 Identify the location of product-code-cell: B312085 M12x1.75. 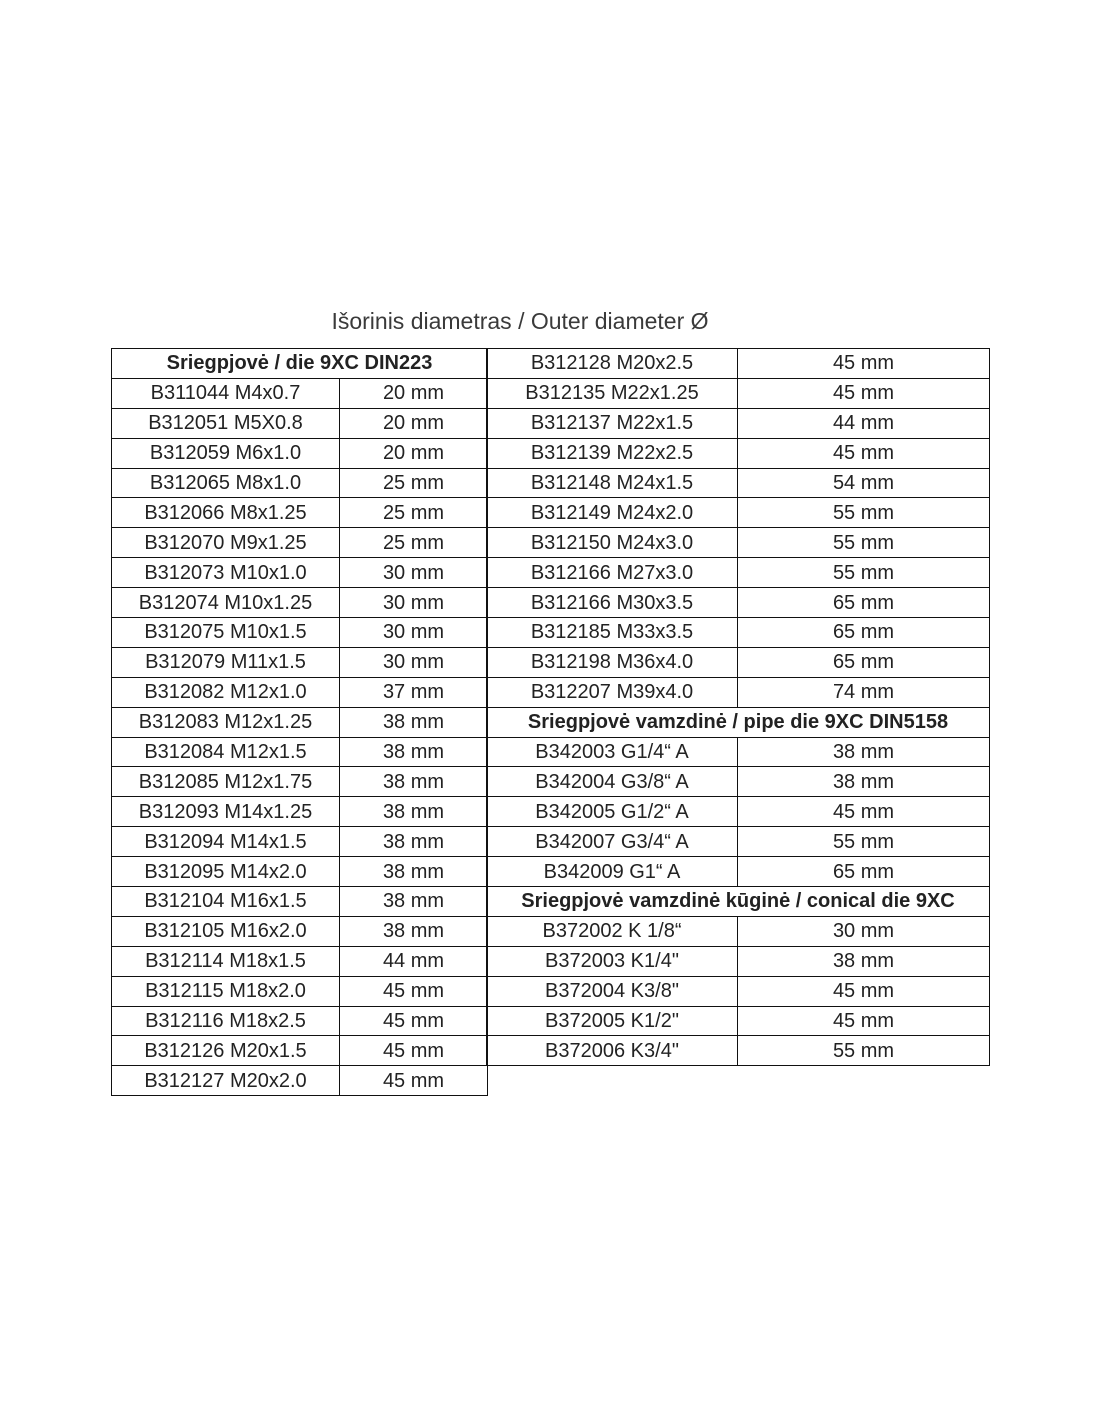
(225, 782).